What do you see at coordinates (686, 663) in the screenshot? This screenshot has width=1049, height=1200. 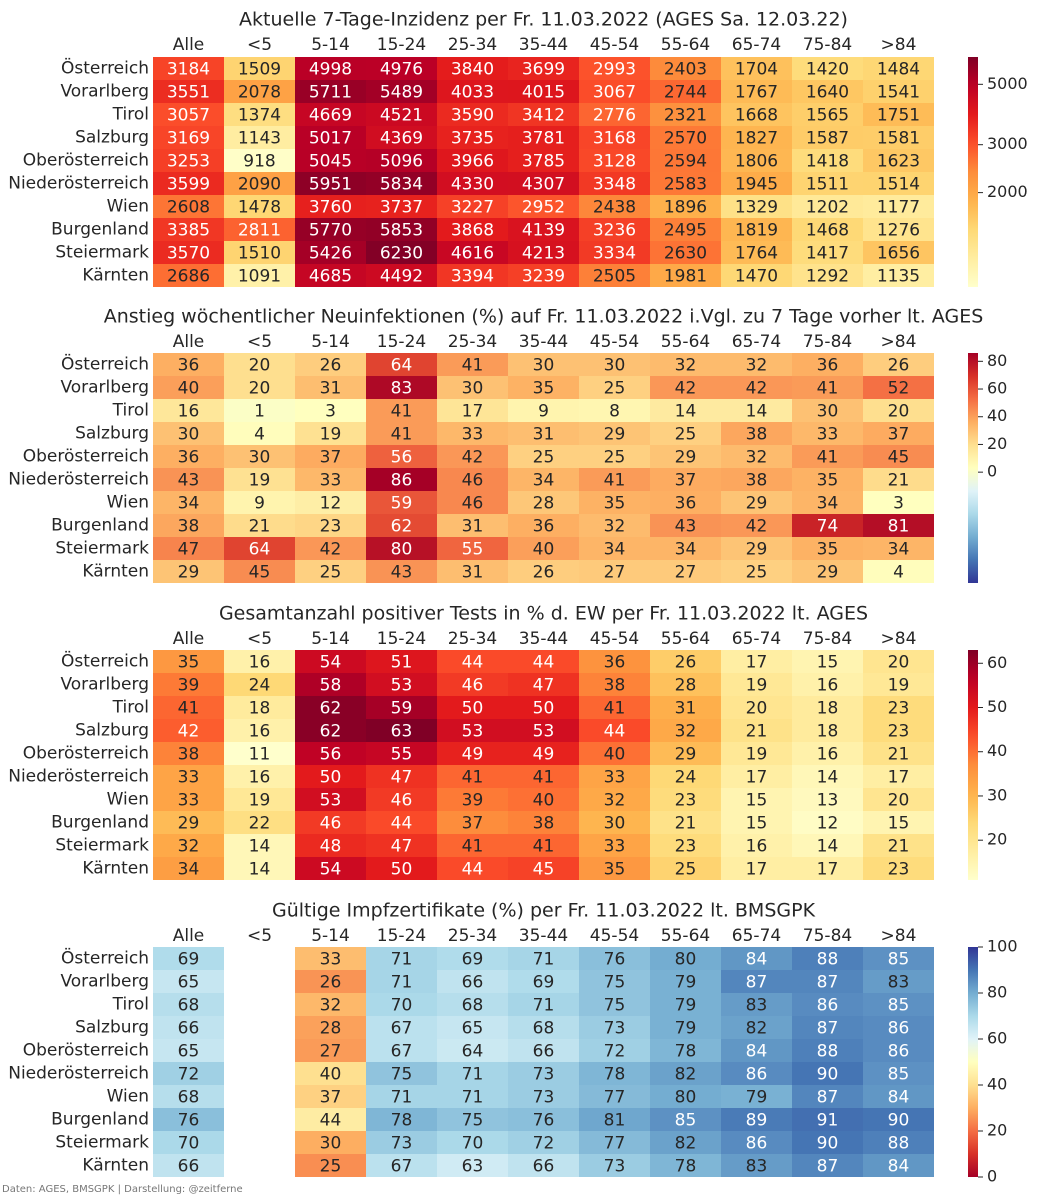 I see `panel-2-cell-label: 26` at bounding box center [686, 663].